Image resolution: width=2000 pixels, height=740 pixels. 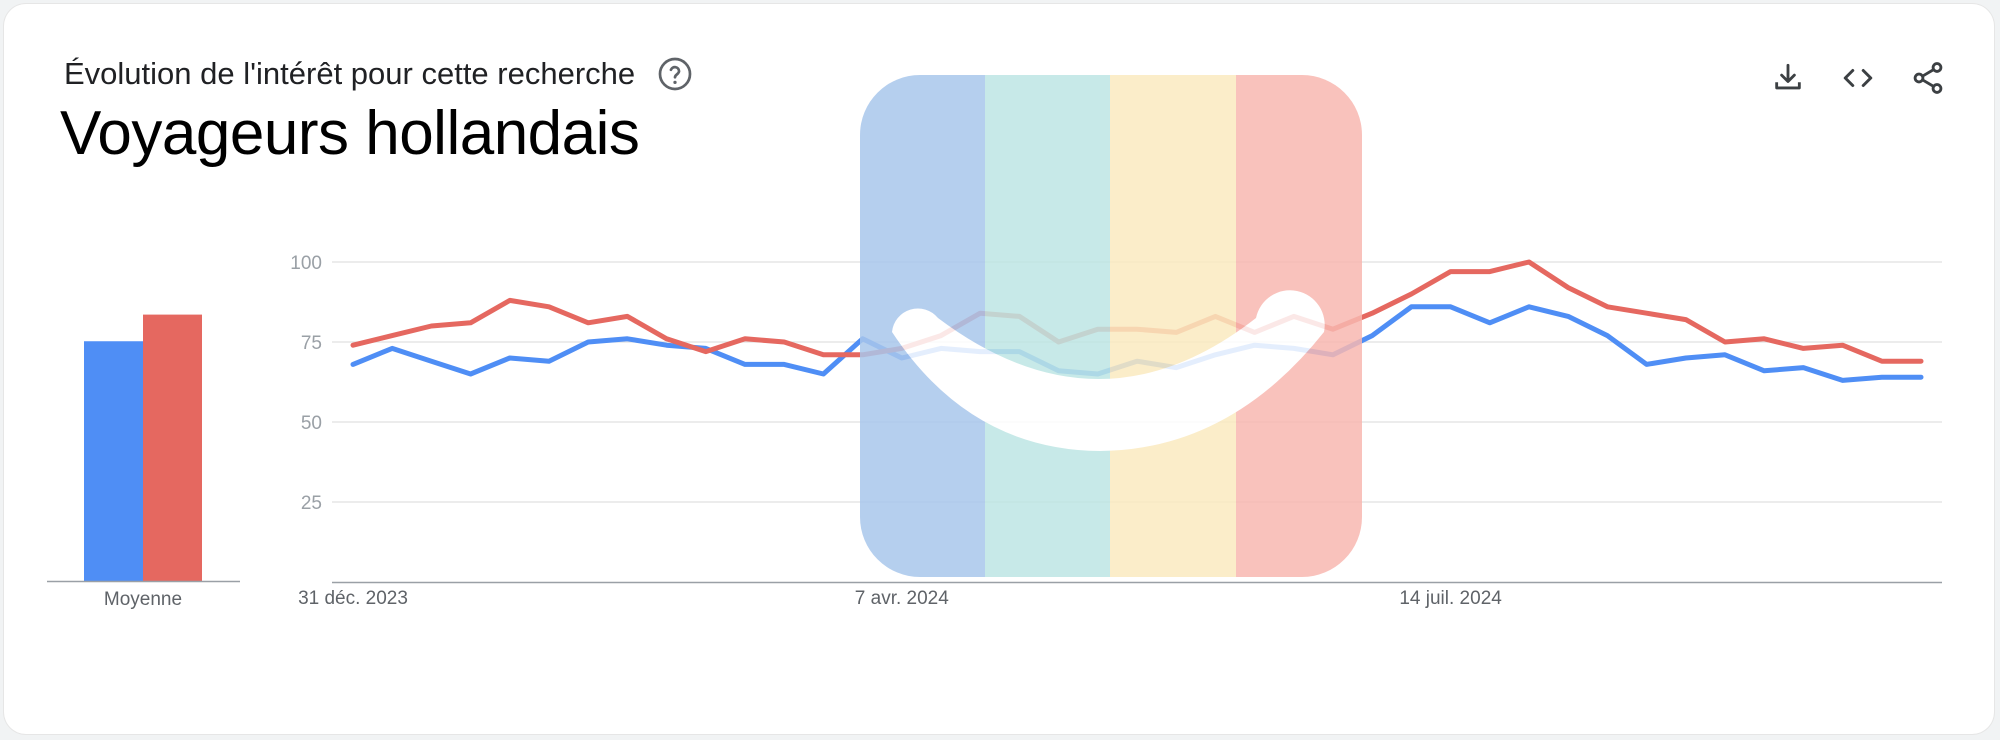 I want to click on page-title: Voyageurs hollandais, so click(x=350, y=133).